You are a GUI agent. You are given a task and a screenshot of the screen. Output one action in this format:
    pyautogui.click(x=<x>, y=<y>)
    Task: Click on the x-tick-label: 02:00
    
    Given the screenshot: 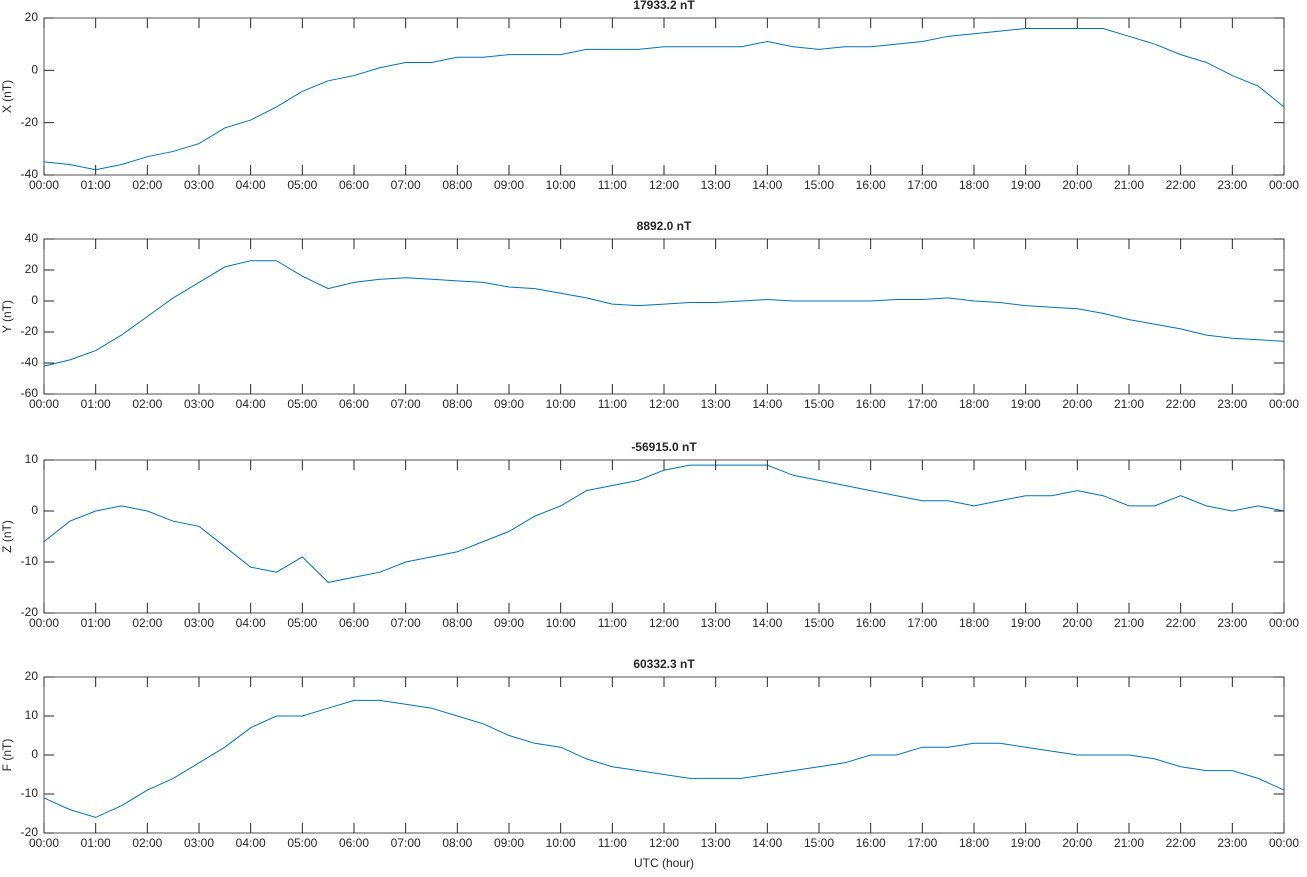 What is the action you would take?
    pyautogui.click(x=147, y=404)
    